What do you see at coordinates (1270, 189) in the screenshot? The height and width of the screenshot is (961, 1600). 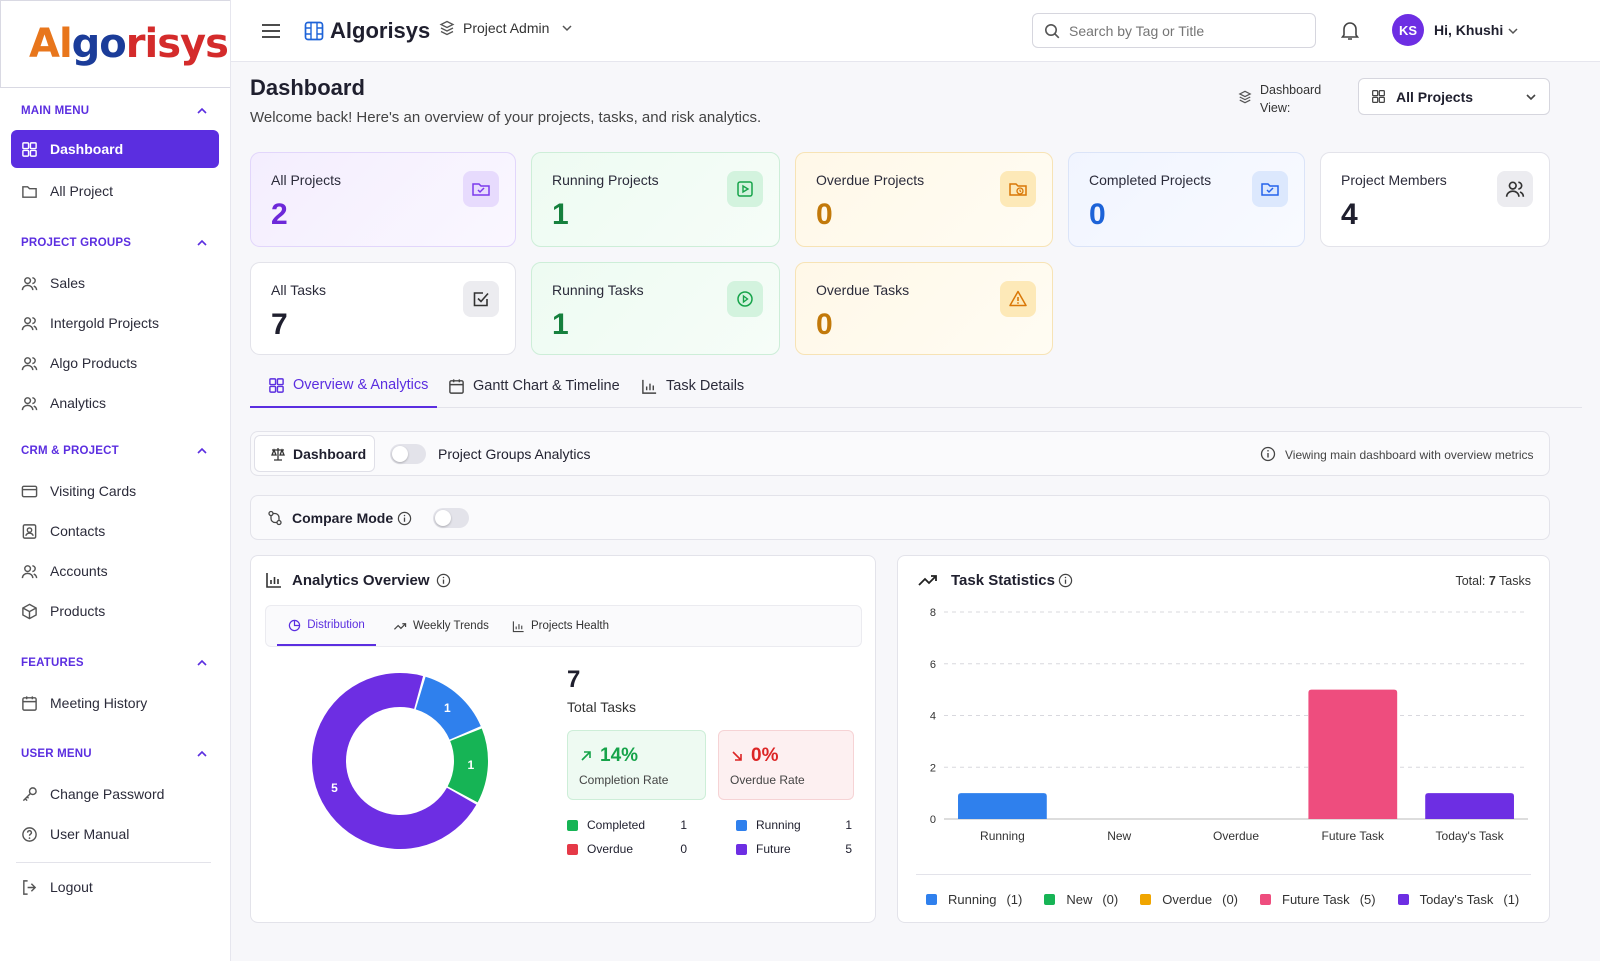 I see `folder-check-icon` at bounding box center [1270, 189].